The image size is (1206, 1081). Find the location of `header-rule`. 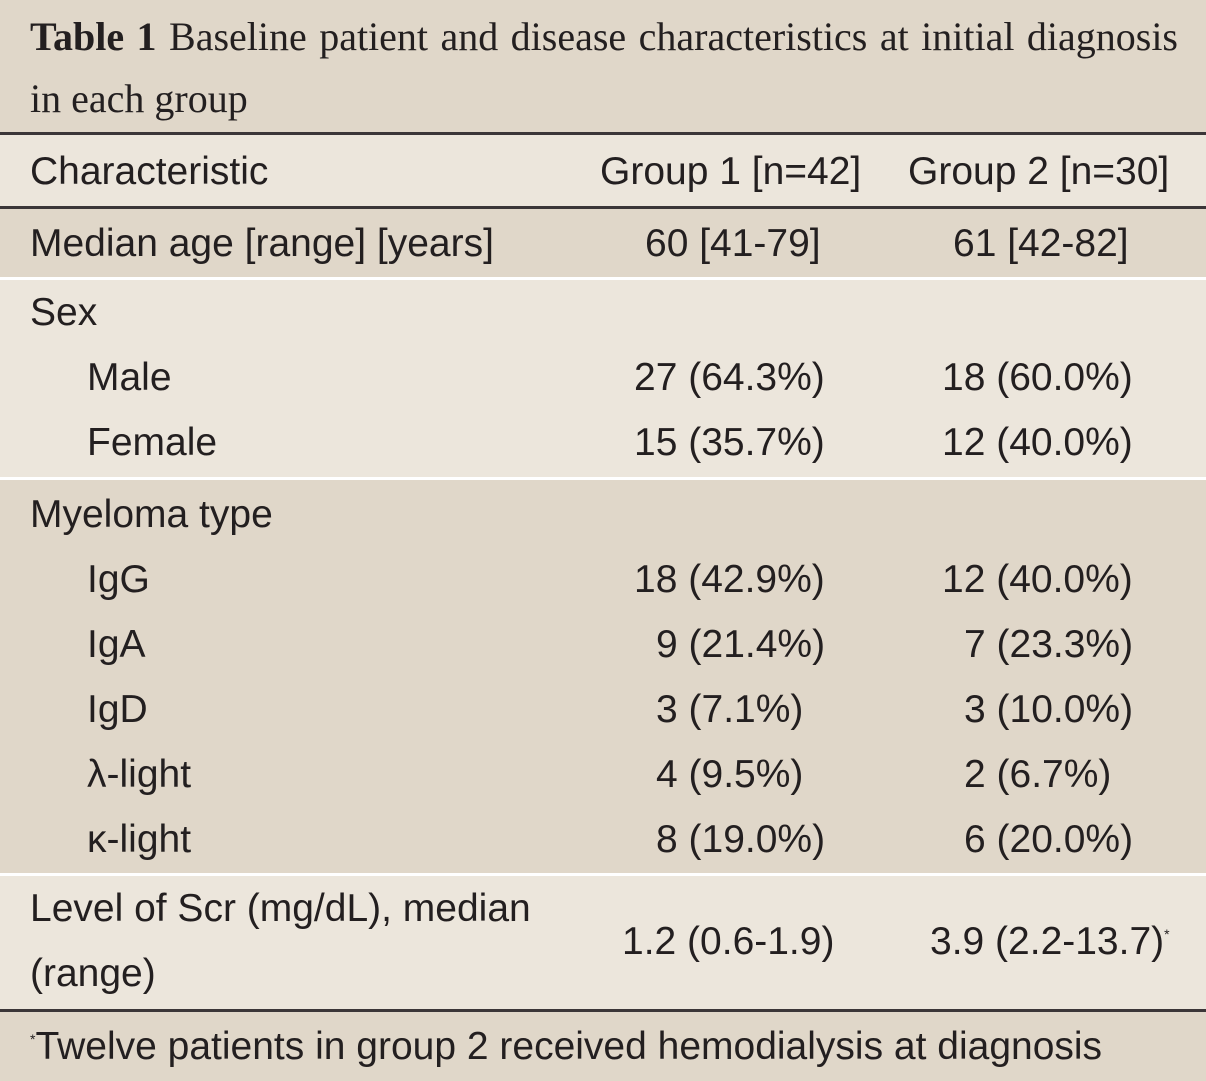

header-rule is located at coordinates (603, 207).